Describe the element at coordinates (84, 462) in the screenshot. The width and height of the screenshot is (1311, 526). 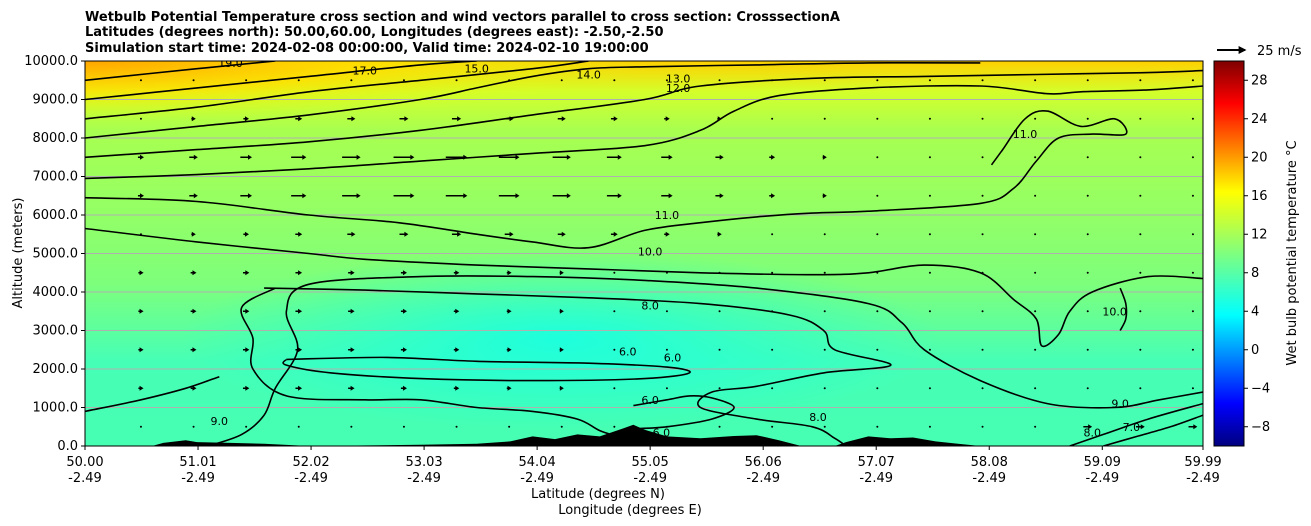
I see `x-tick-label-lat: 50.00` at that location.